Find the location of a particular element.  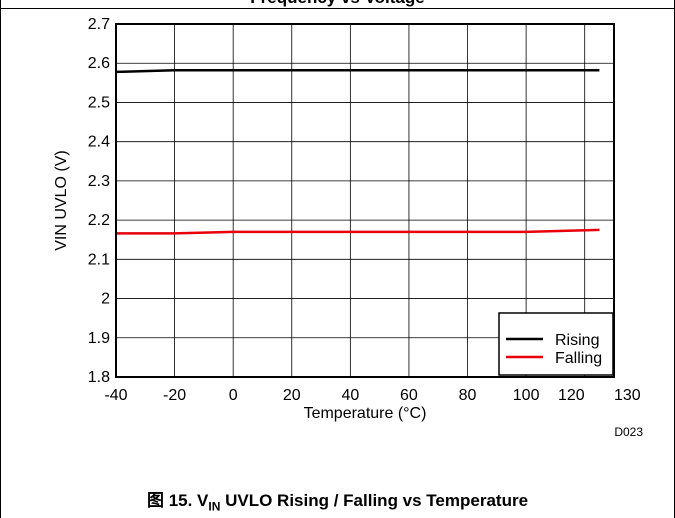

x-tick-label-2: 0 is located at coordinates (233, 395).